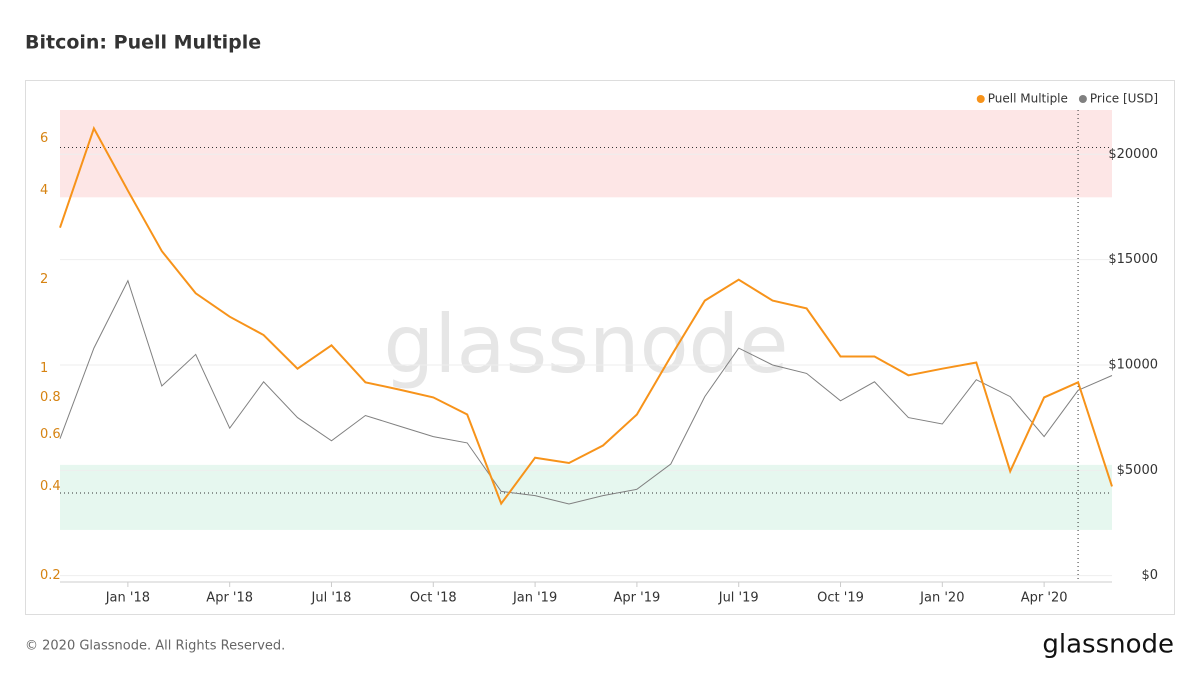  What do you see at coordinates (1028, 99) in the screenshot?
I see `legend-label: Puell Multiple` at bounding box center [1028, 99].